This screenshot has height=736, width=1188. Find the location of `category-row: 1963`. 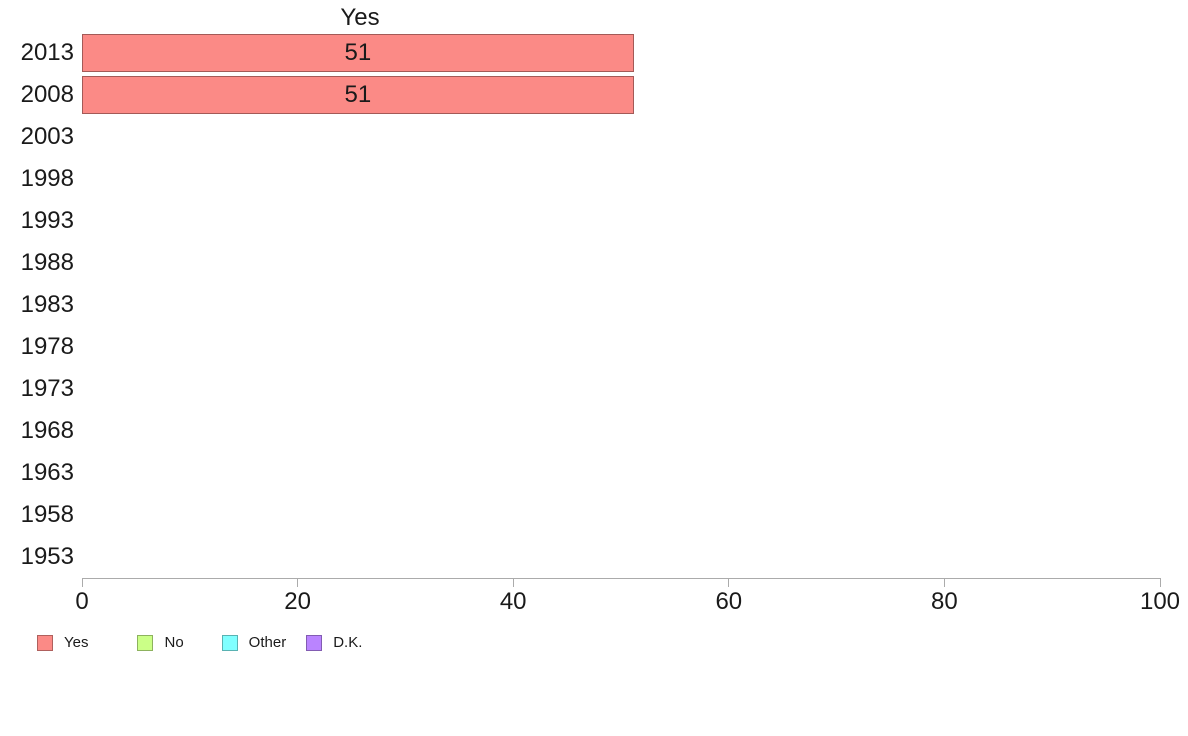

category-row: 1963 is located at coordinates (580, 473).